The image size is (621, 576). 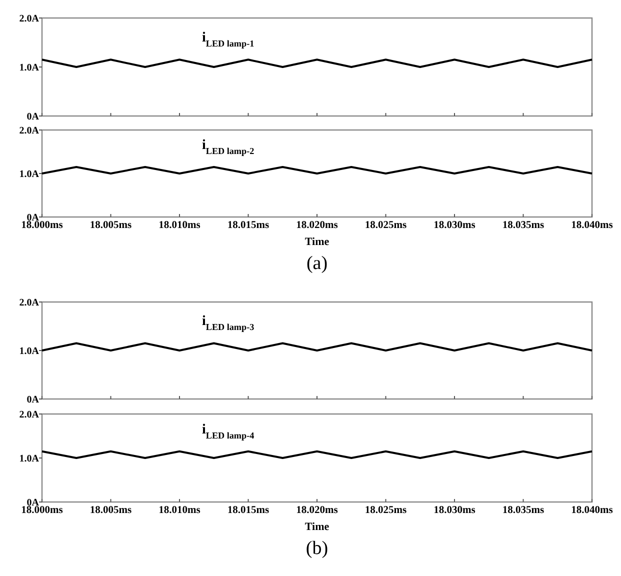 What do you see at coordinates (228, 39) in the screenshot?
I see `series-label: i$_{LED lamp-1}$` at bounding box center [228, 39].